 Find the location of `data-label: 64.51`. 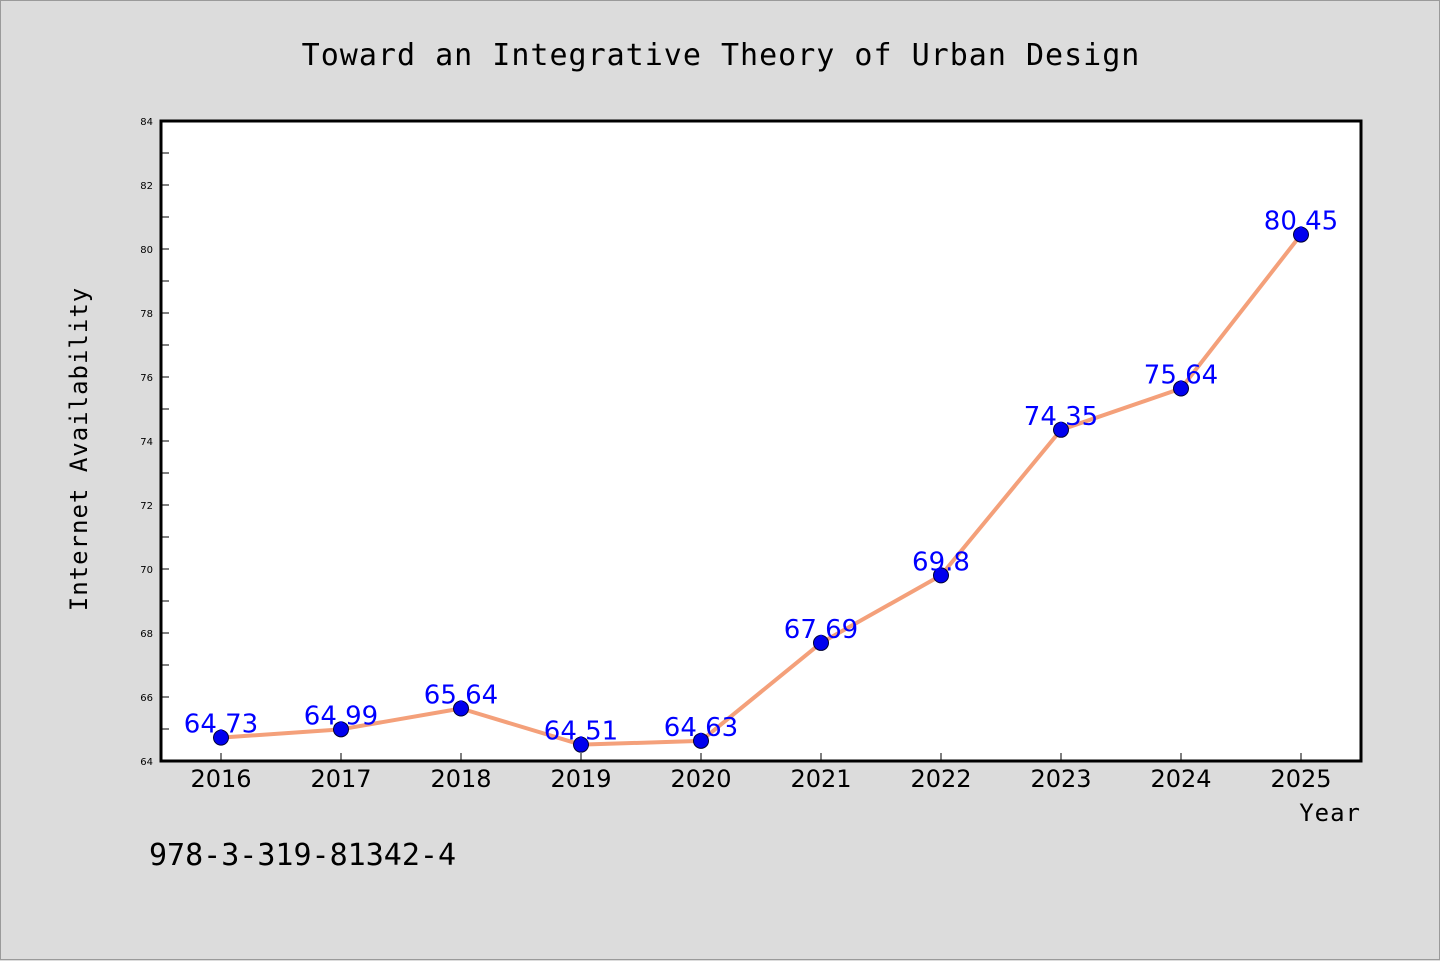

data-label: 64.51 is located at coordinates (581, 732).